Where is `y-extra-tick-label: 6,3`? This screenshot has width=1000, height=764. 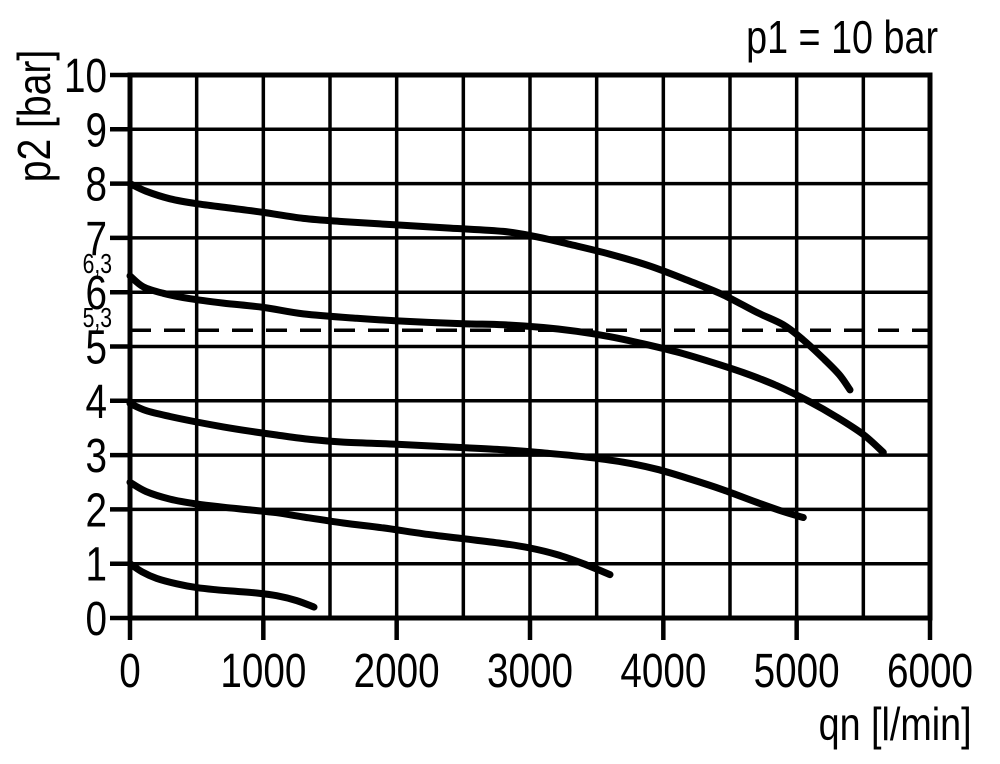 y-extra-tick-label: 6,3 is located at coordinates (97, 263).